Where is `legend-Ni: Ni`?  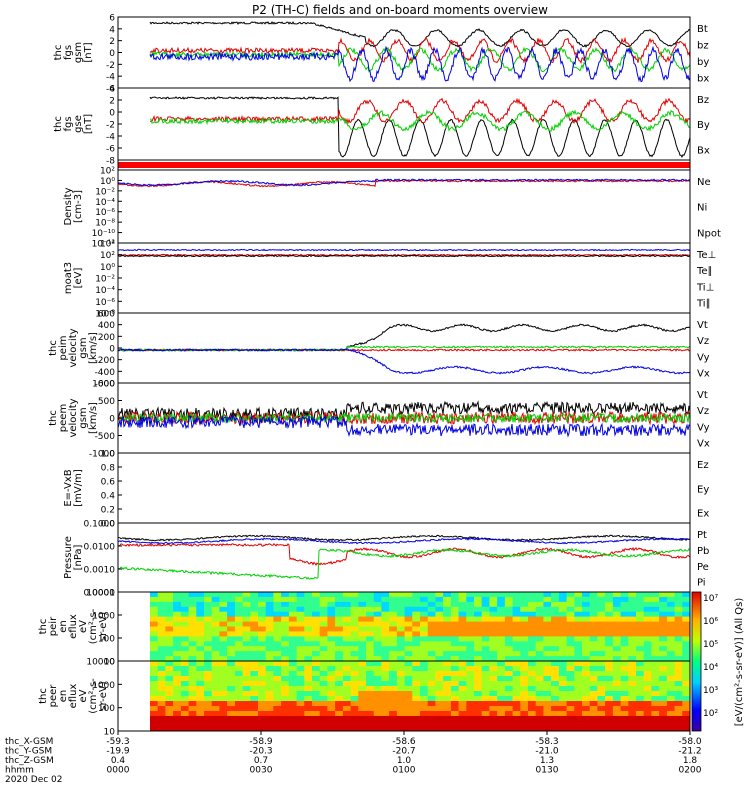
legend-Ni: Ni is located at coordinates (702, 208).